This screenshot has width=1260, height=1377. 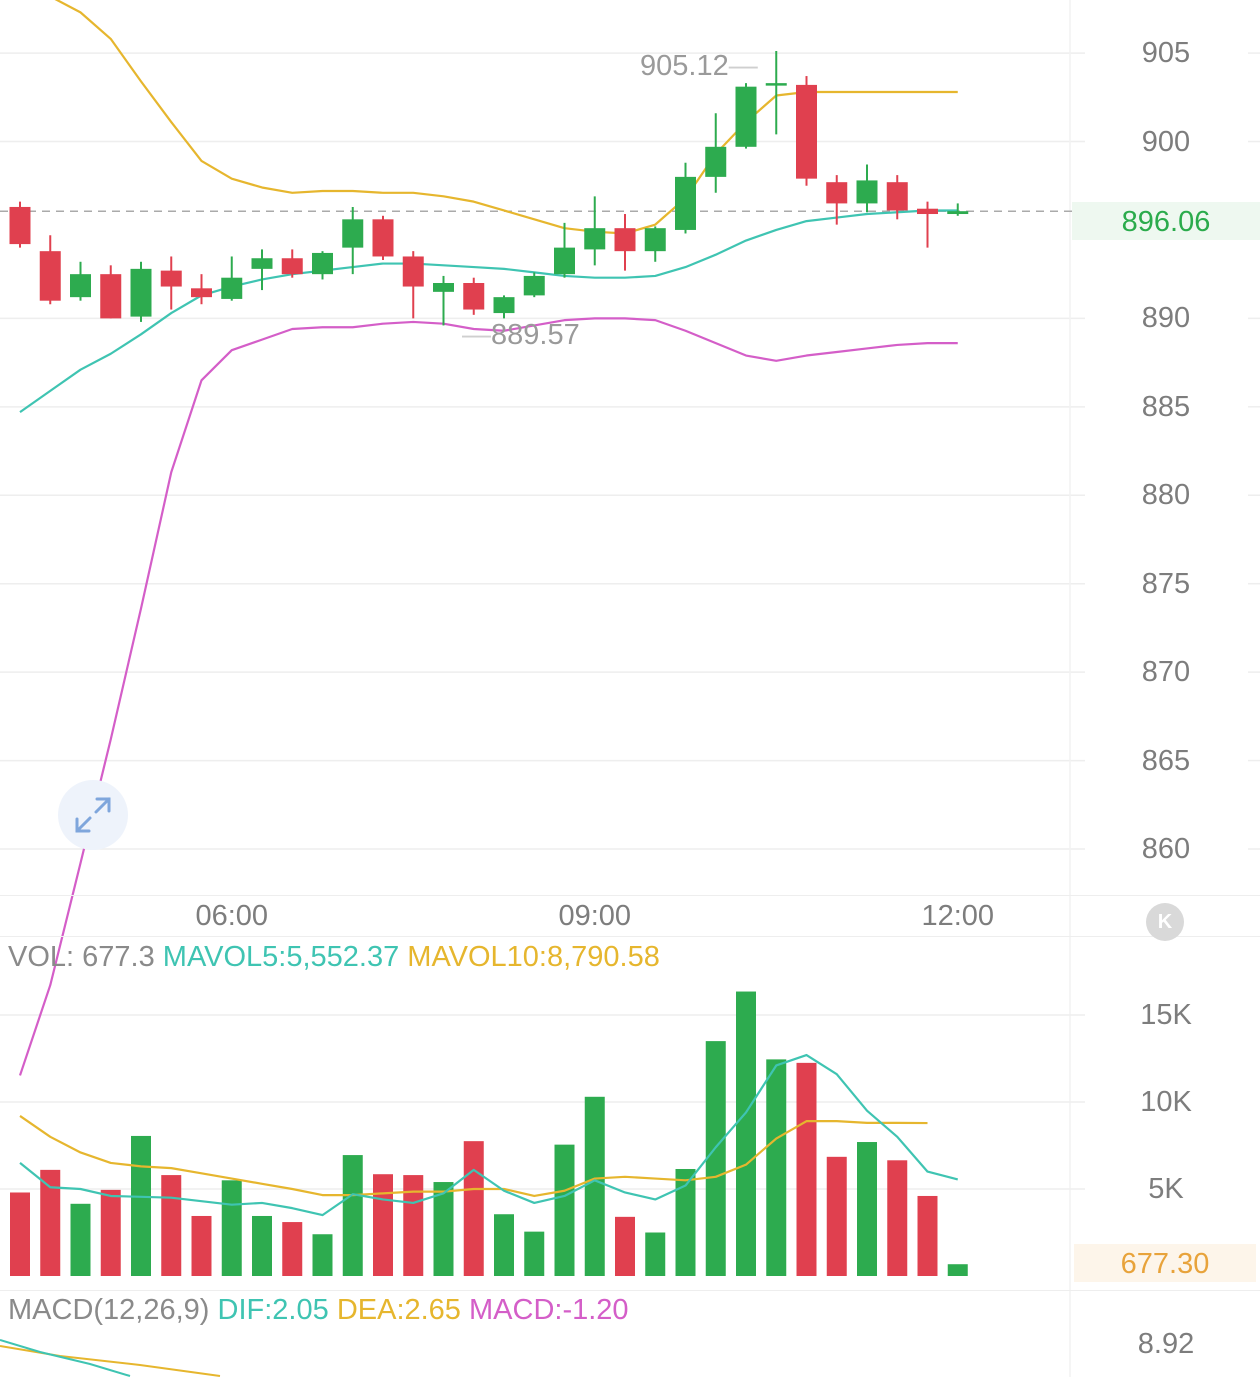 What do you see at coordinates (521, 335) in the screenshot?
I see `low-price-label: —889.57` at bounding box center [521, 335].